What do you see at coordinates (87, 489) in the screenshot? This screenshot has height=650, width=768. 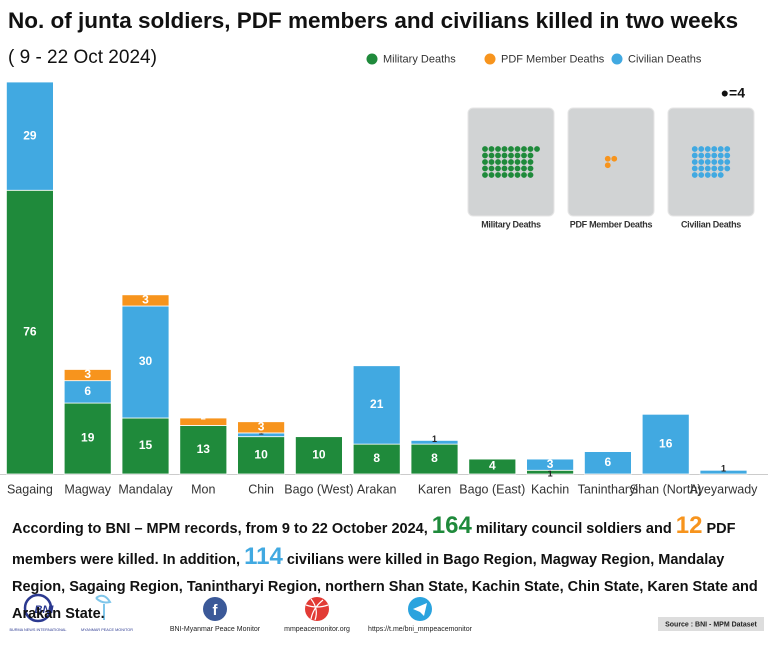 I see `x-tick-label: Magway` at bounding box center [87, 489].